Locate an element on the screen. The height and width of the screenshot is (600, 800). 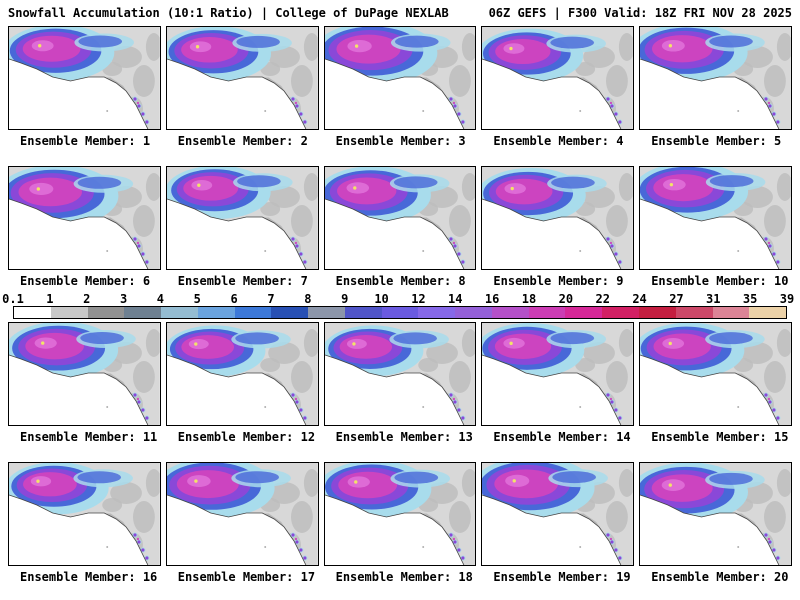
ensemble-panel: Ensemble Member: 14 is located at coordinates (558, 384).